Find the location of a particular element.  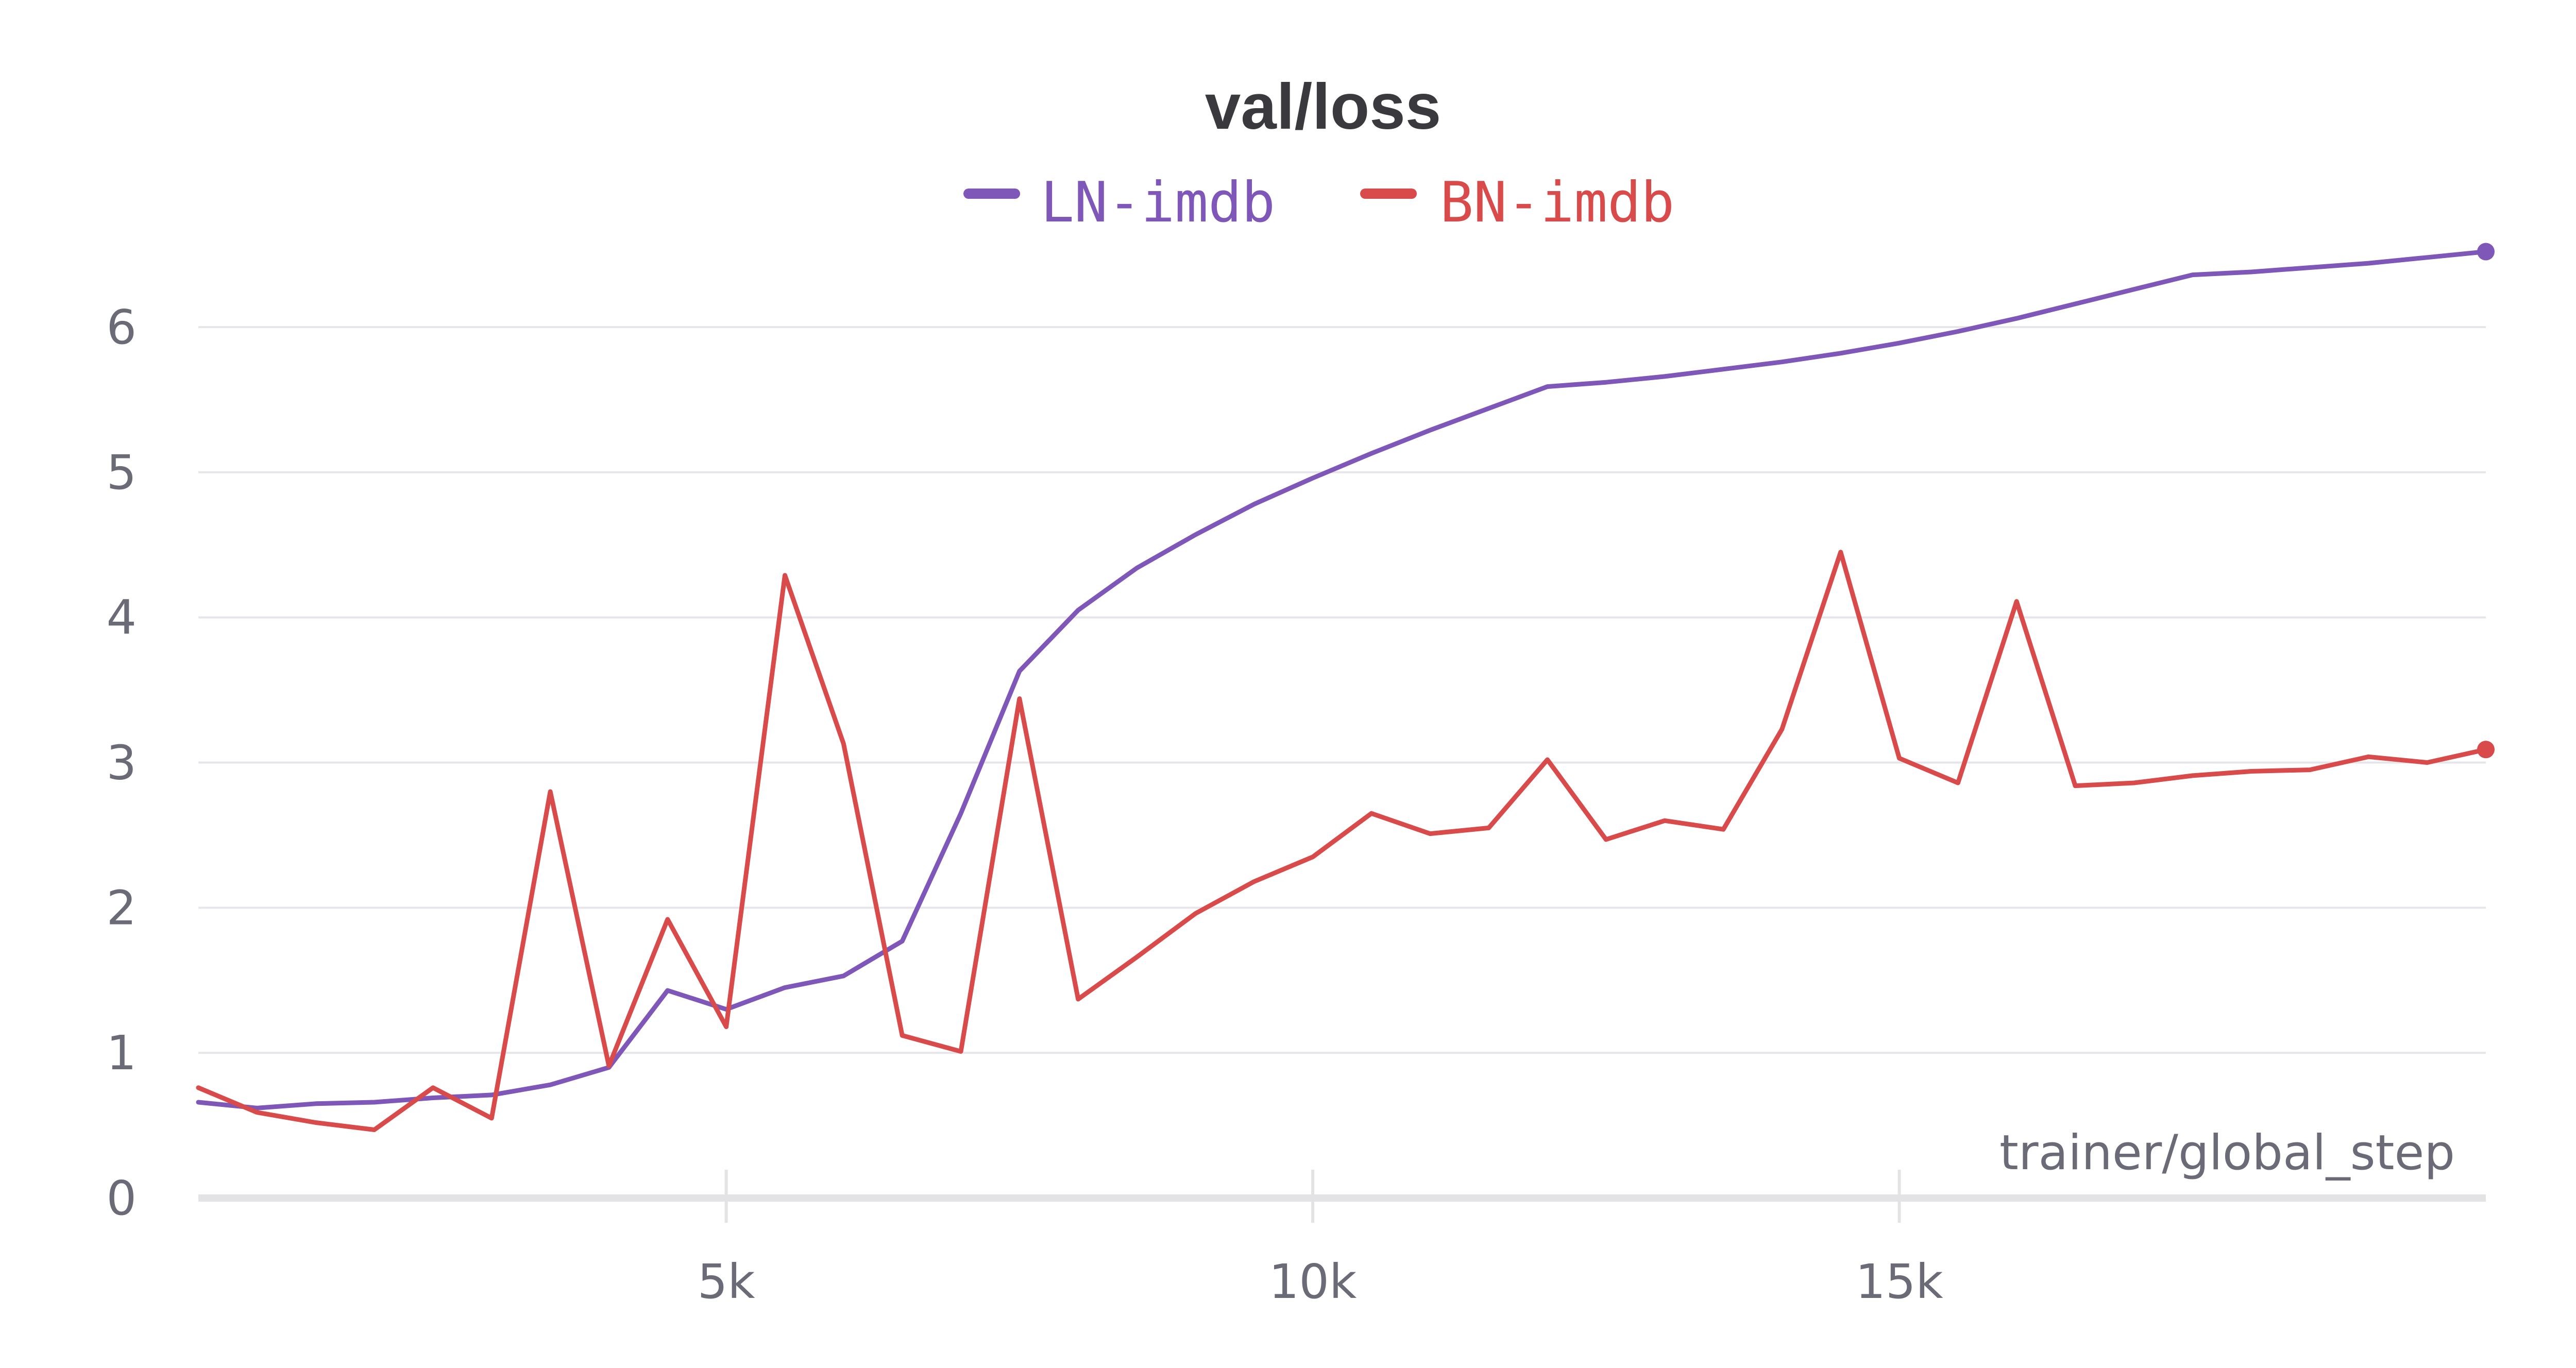

legend-swatch-ln-imdb is located at coordinates (991, 194).